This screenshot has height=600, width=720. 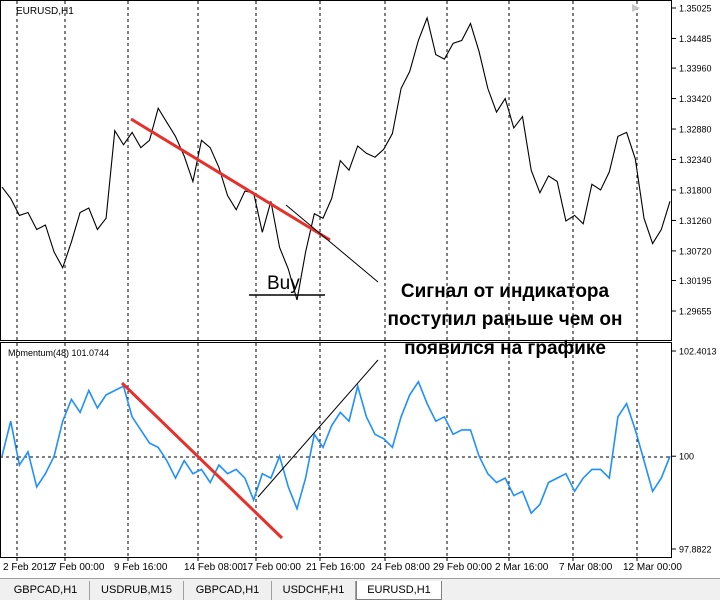 What do you see at coordinates (698, 352) in the screenshot?
I see `momentum-y-tick-label: 102.4013` at bounding box center [698, 352].